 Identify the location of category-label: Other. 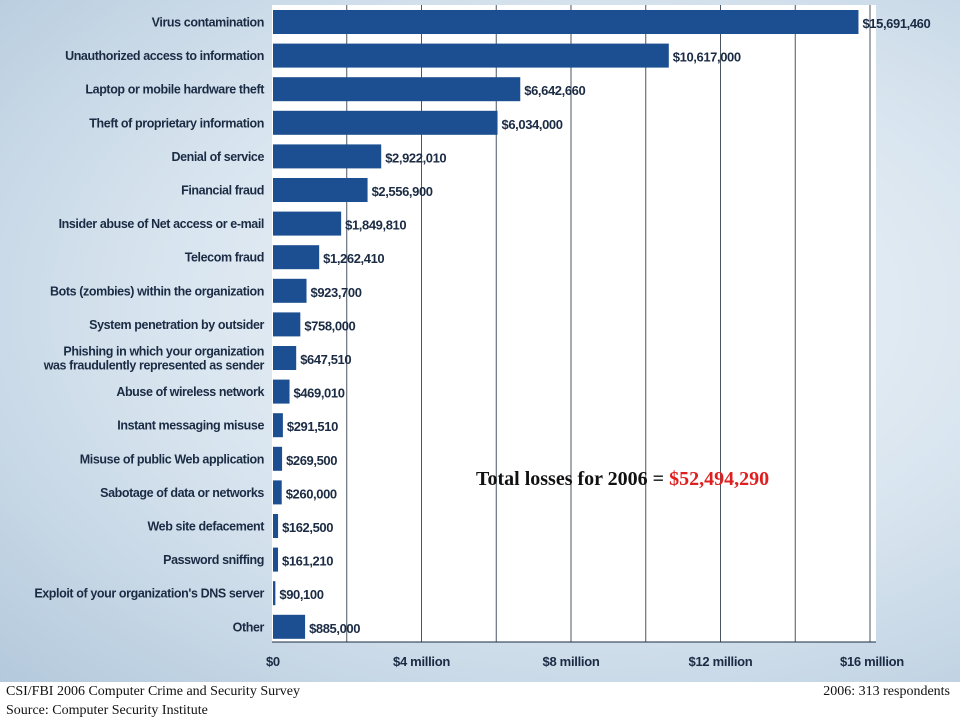
(249, 627).